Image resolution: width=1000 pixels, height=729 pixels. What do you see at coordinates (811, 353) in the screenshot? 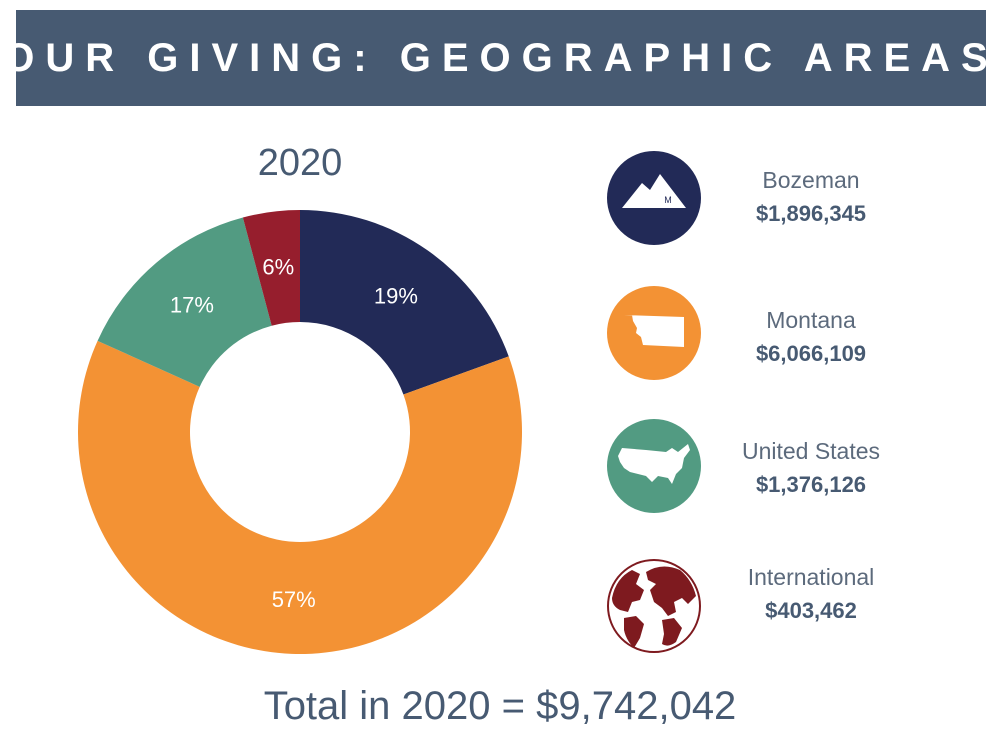
I see `legend-amount-montana: $6,066,109` at bounding box center [811, 353].